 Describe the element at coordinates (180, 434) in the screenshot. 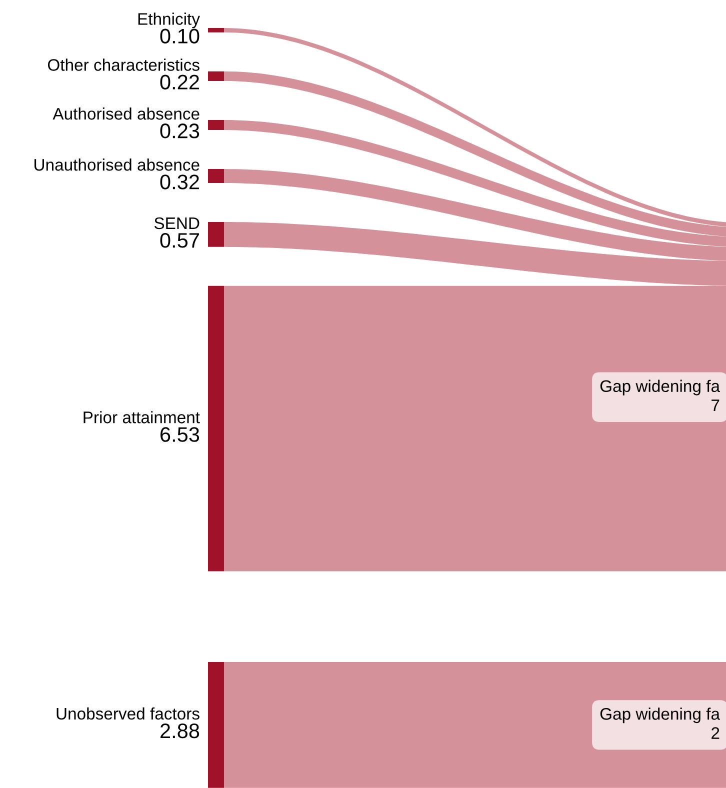

I see `data-label: 6.53` at that location.